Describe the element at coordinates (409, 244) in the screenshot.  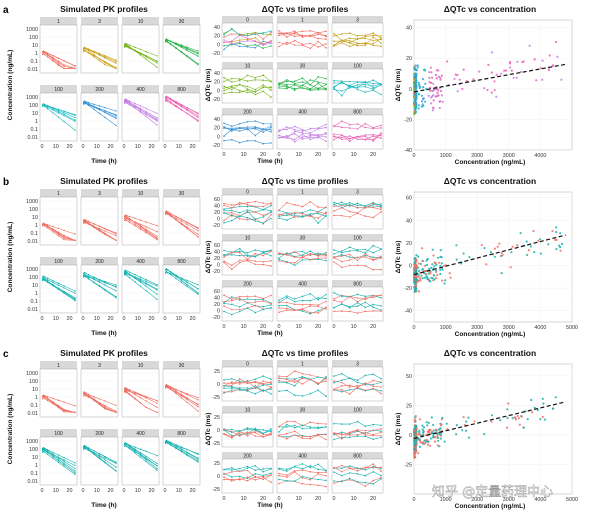
I see `scatter-ytick: 20` at that location.